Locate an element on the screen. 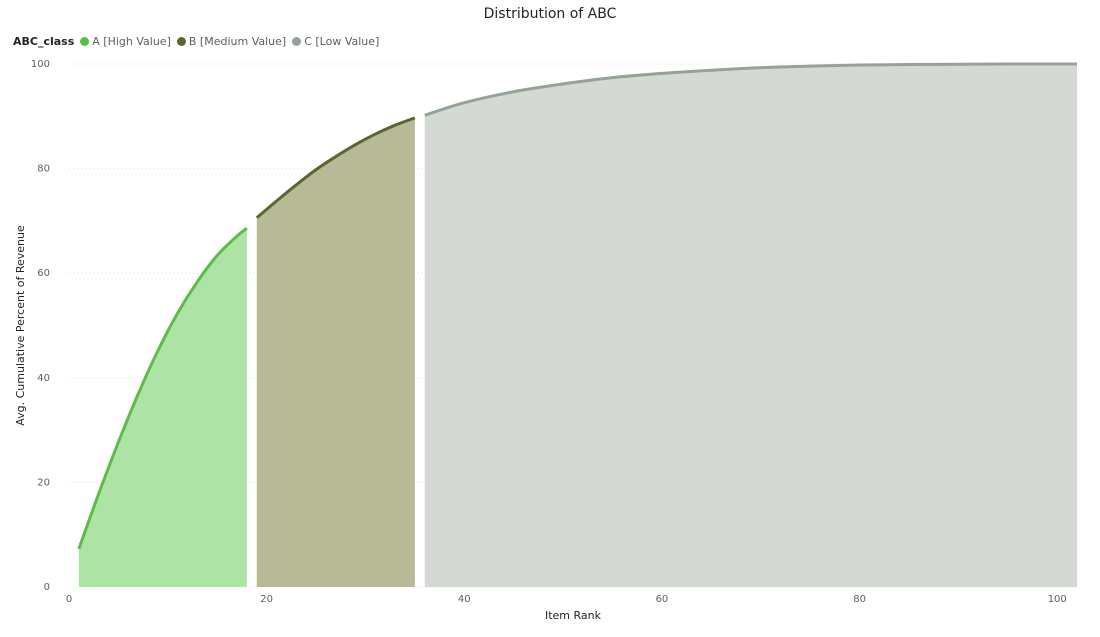  y-axis-ticks: 0 20 40 60 80 100 is located at coordinates (40, 326).